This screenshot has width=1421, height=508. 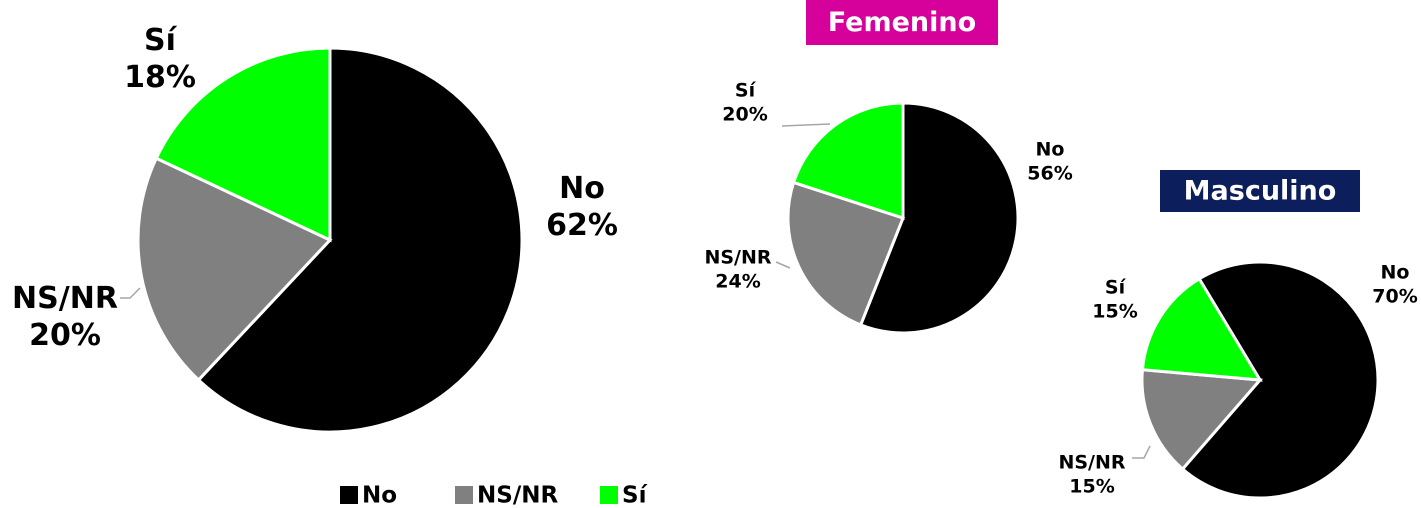 I want to click on chart-title: Masculino, so click(x=1260, y=191).